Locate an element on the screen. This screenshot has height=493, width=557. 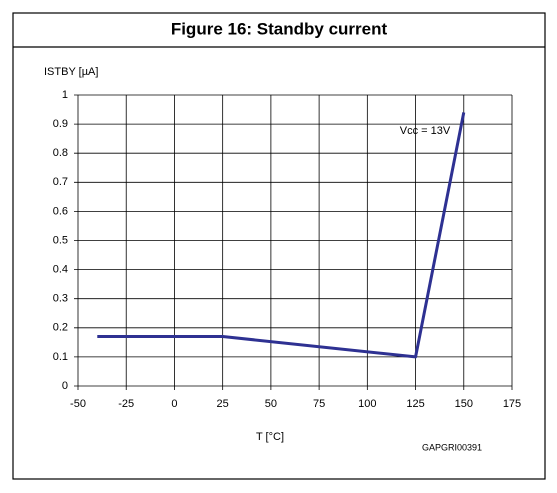
x-tick-label: 0 is located at coordinates (174, 404).